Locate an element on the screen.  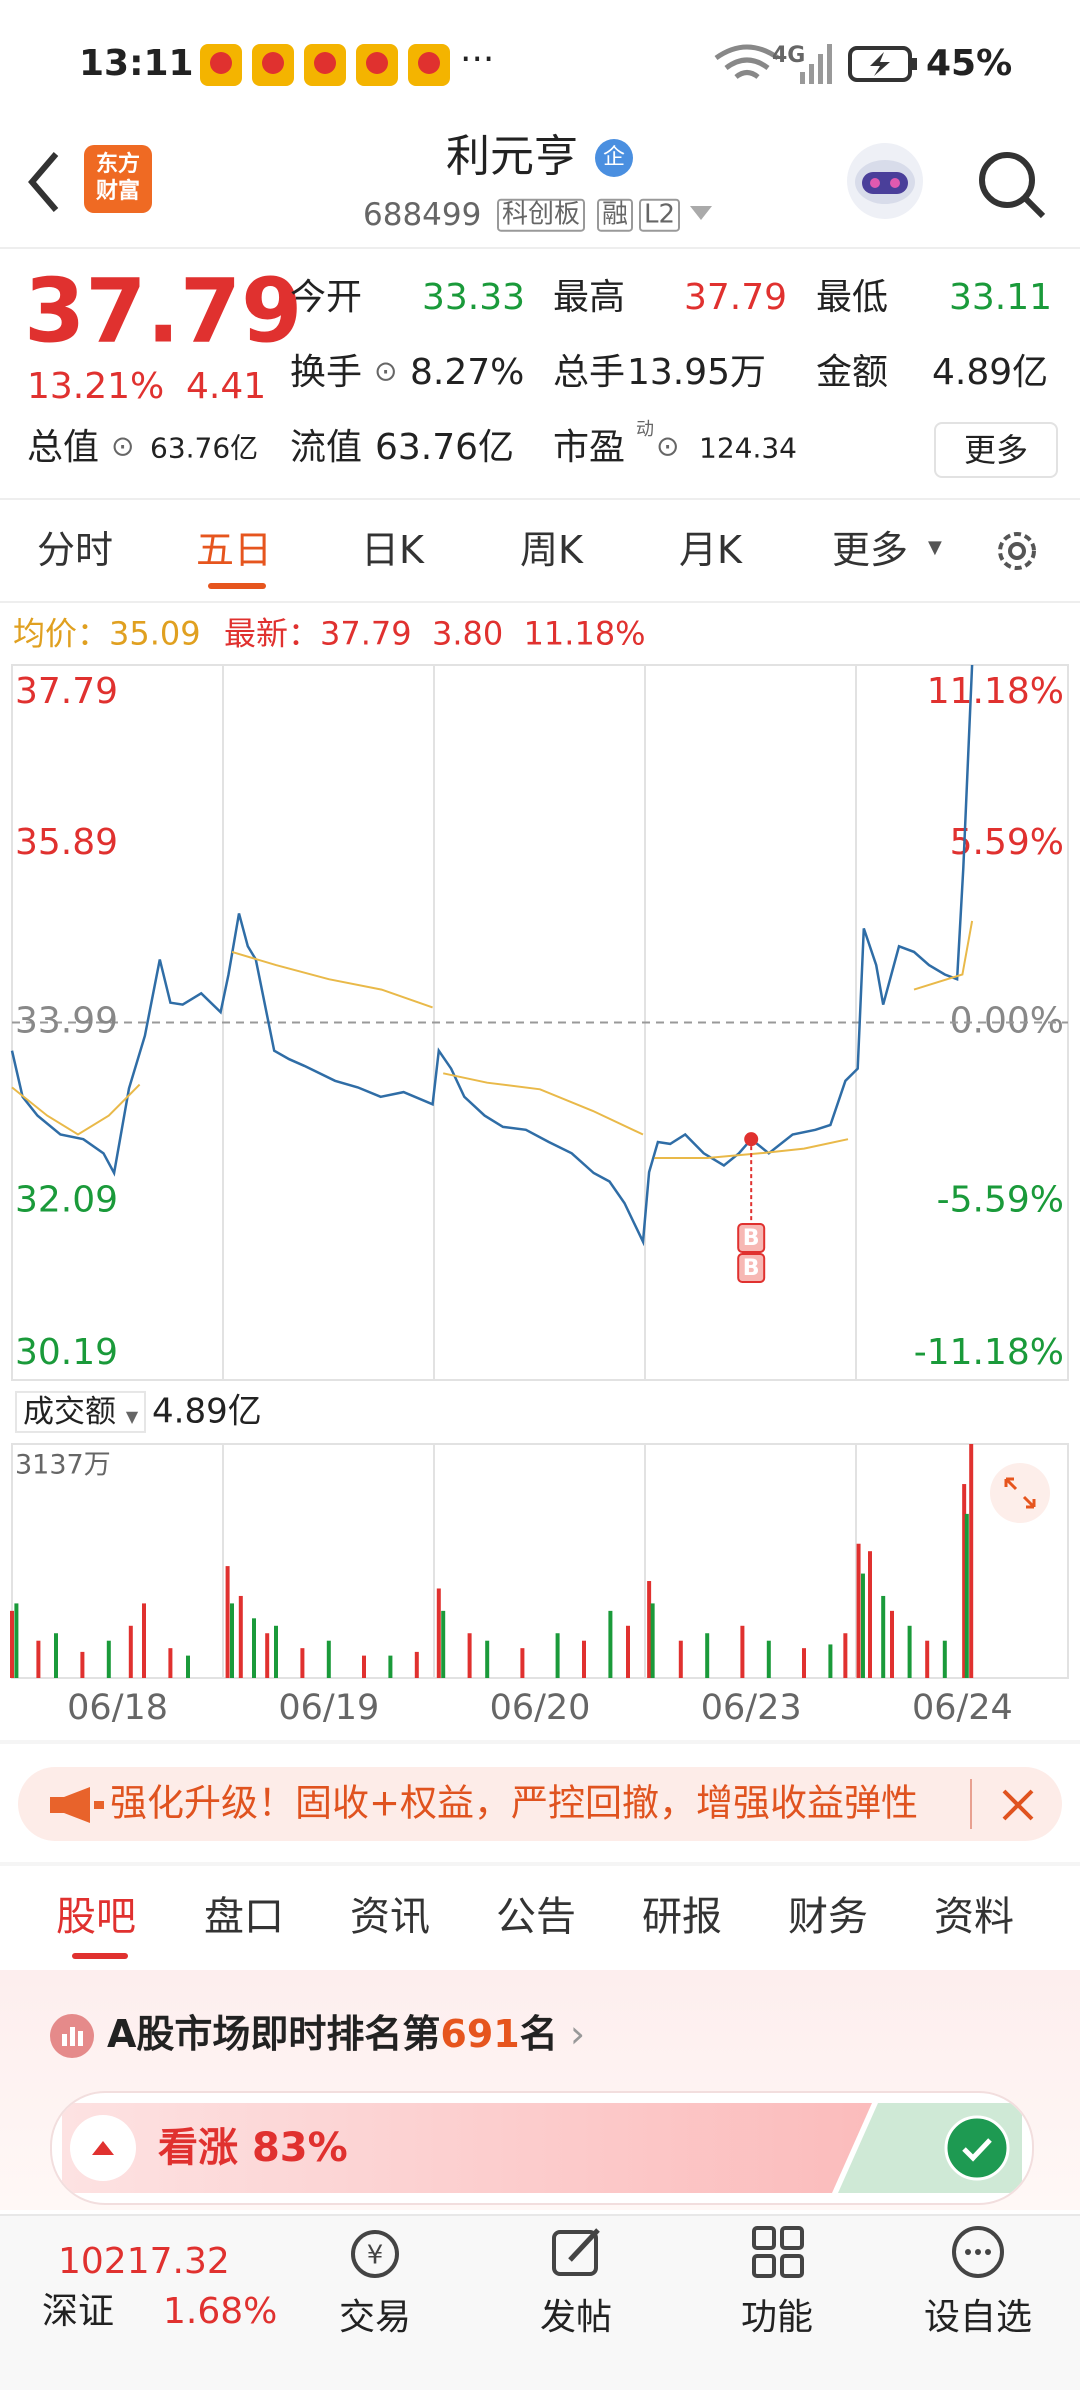
index-value: 10217.32 is located at coordinates (144, 2262).